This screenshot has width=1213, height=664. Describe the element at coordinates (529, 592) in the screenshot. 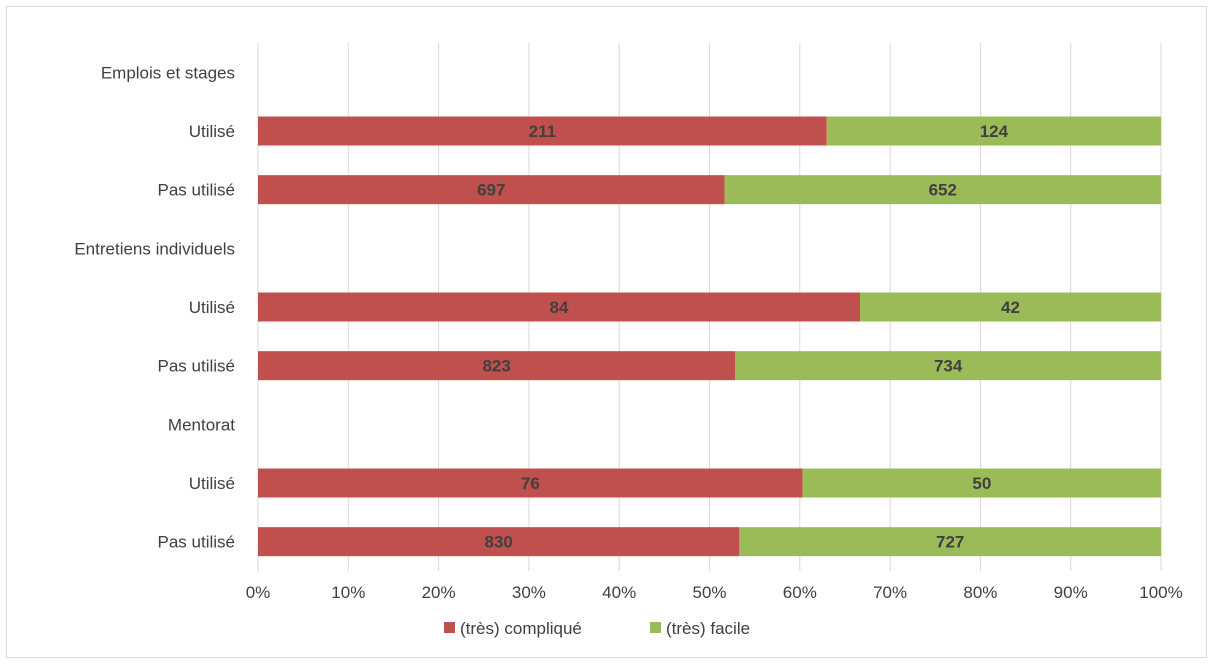

I see `x-tick-label: 30%` at that location.